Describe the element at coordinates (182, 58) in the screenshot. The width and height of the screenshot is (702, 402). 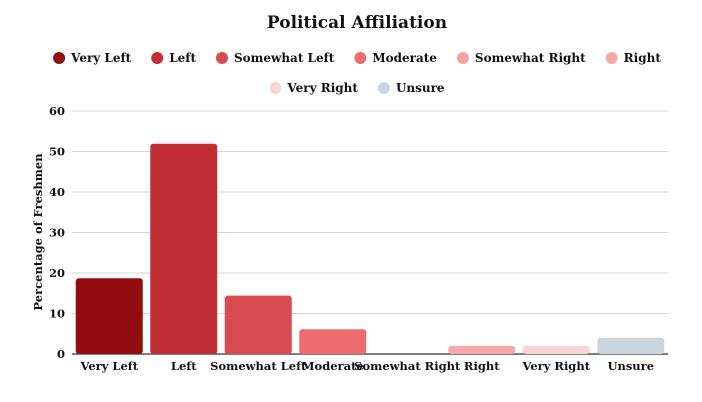
I see `legend-label: Left` at that location.